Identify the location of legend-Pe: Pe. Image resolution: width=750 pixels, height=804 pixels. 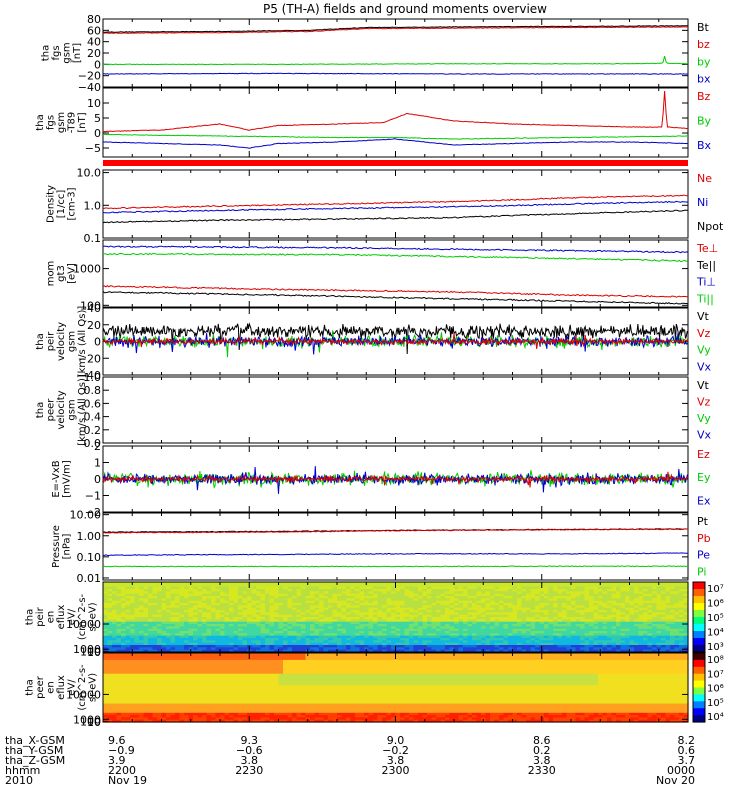
(703, 555).